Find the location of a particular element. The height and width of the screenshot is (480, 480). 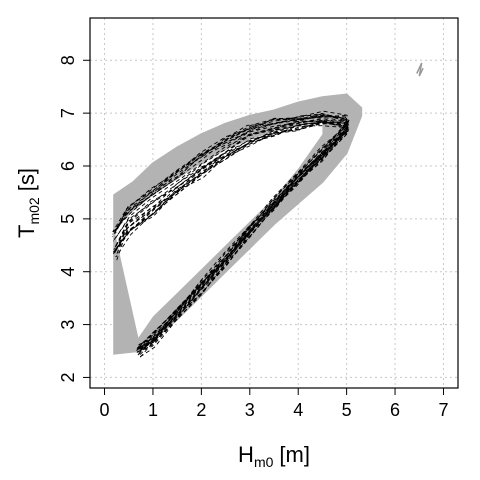

y-axis: 2 3 4 5 6 7 8 is located at coordinates (74, 218).